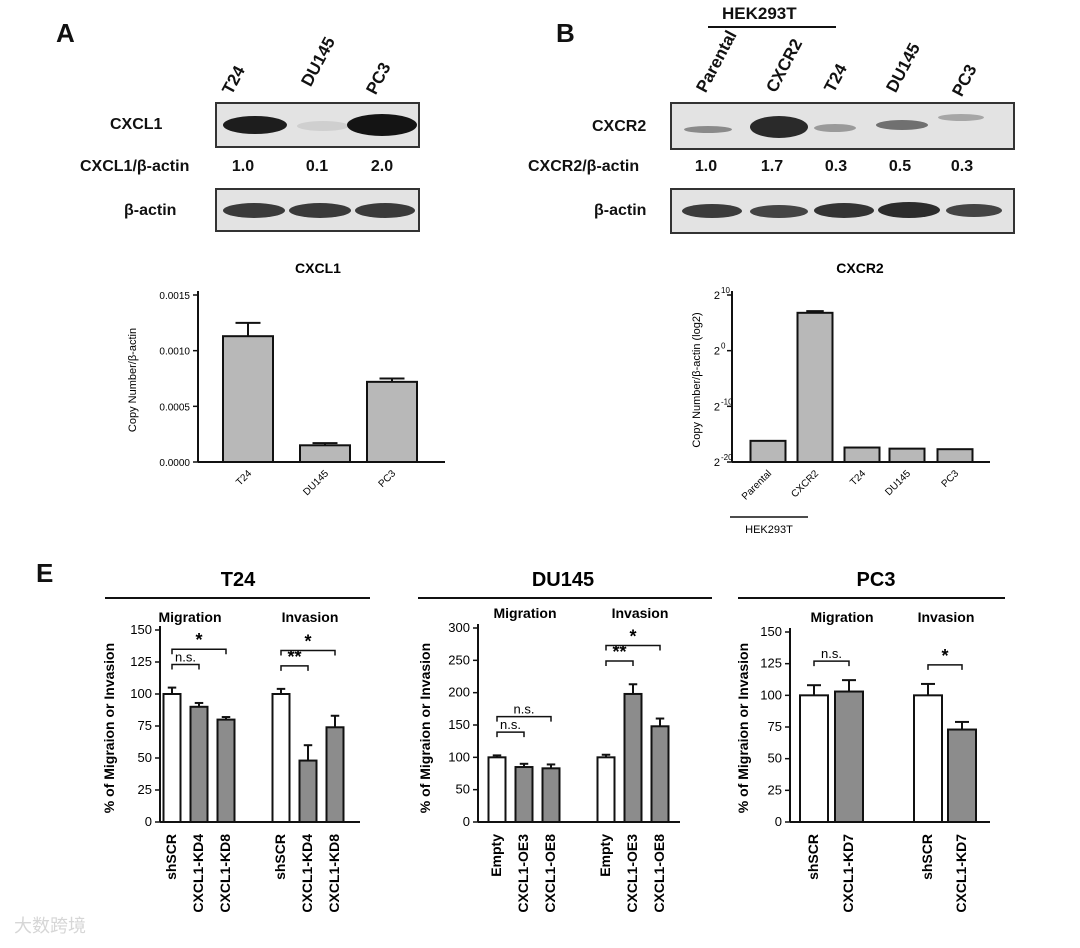 The width and height of the screenshot is (1080, 948). Describe the element at coordinates (496, 855) in the screenshot. I see `chart3-xtick-label: Empty` at that location.